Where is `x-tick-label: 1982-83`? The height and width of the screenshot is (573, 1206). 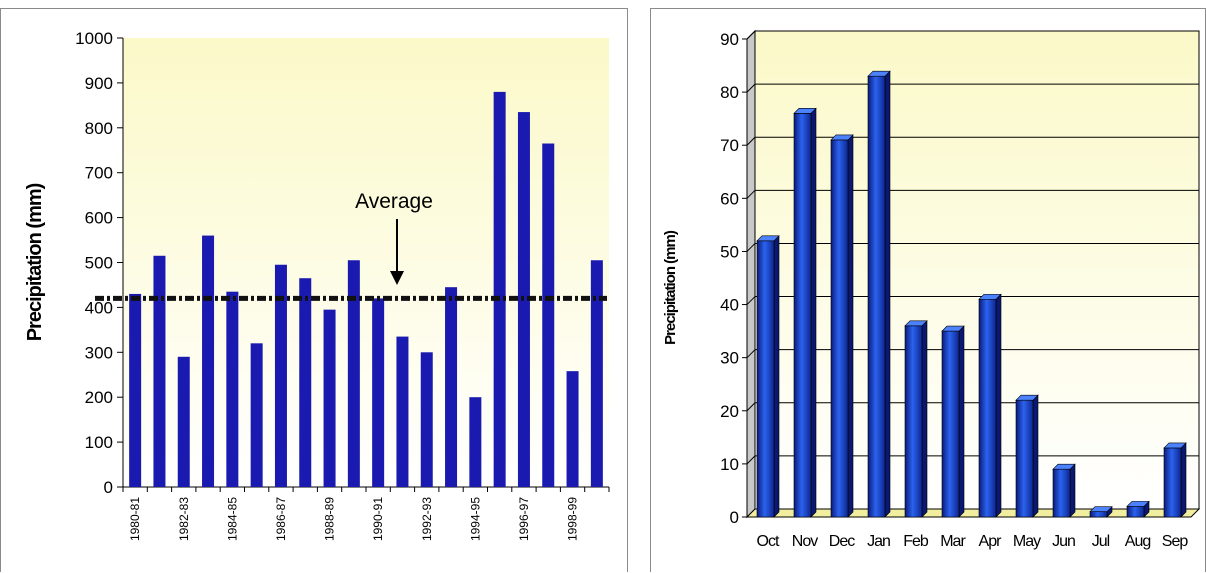
x-tick-label: 1982-83 is located at coordinates (184, 519).